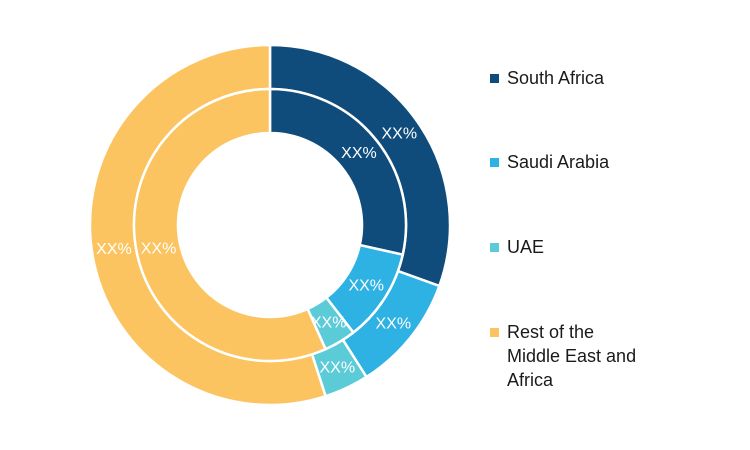  What do you see at coordinates (494, 332) in the screenshot?
I see `legend-swatch-rest-of-mea` at bounding box center [494, 332].